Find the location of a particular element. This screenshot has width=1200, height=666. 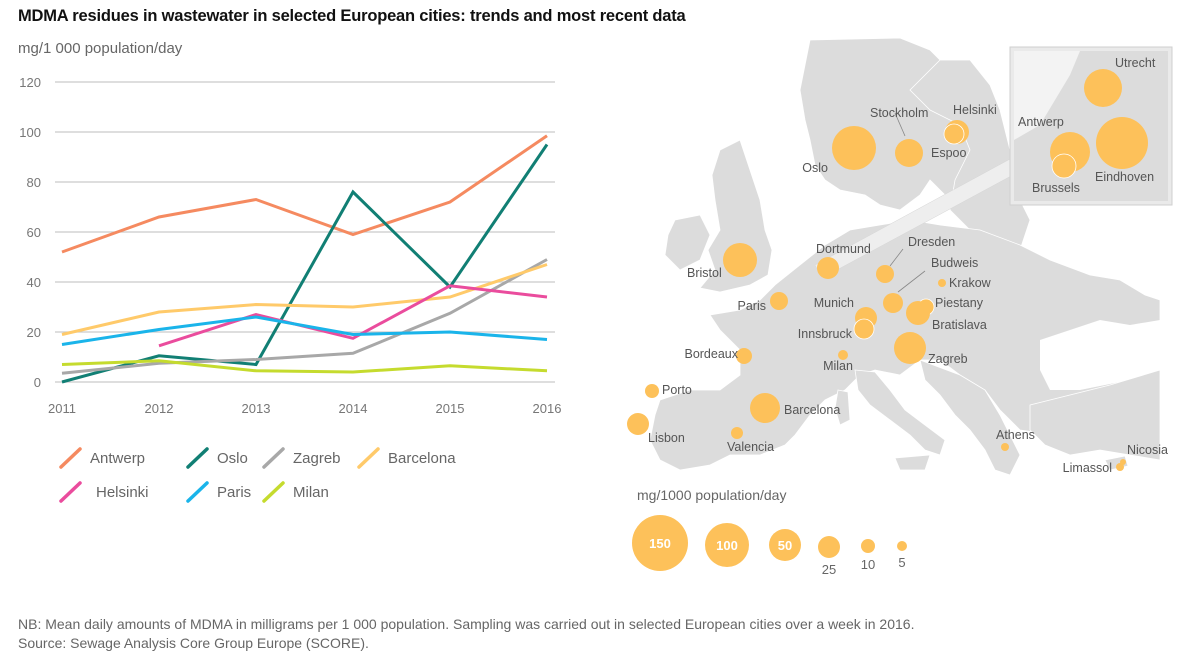

size-legend-value: 50 is located at coordinates (785, 545).